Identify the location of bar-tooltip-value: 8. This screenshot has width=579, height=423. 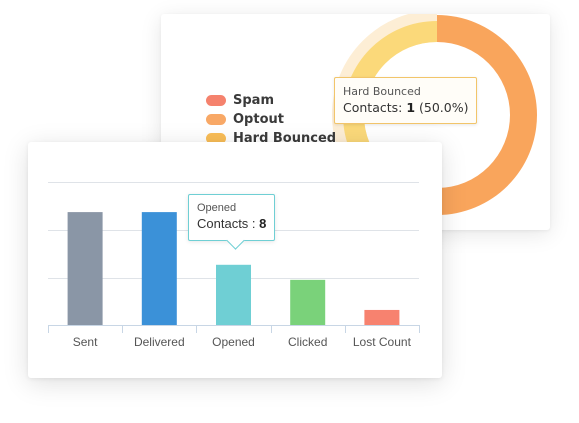
(263, 223).